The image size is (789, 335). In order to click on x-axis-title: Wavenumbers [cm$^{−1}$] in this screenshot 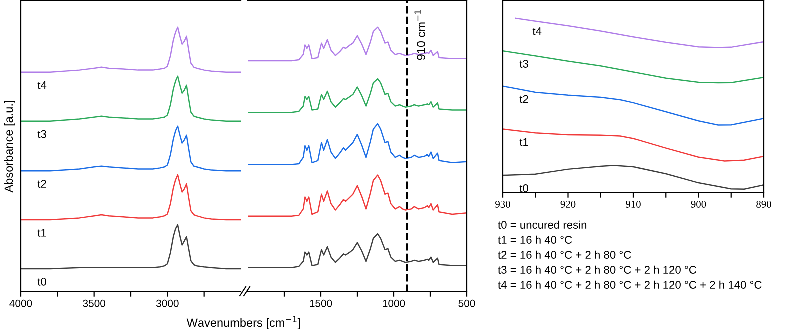, I will do `click(243, 323)`.